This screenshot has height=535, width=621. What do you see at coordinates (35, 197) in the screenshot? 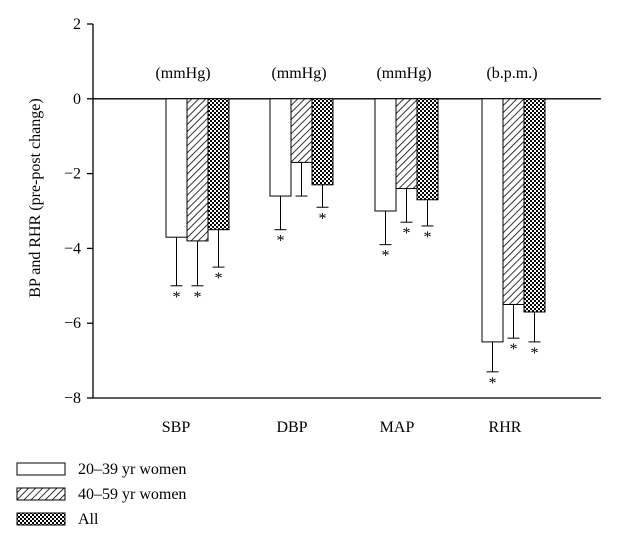
I see `y-axis-label: BP and RHR (pre-post change)` at bounding box center [35, 197].